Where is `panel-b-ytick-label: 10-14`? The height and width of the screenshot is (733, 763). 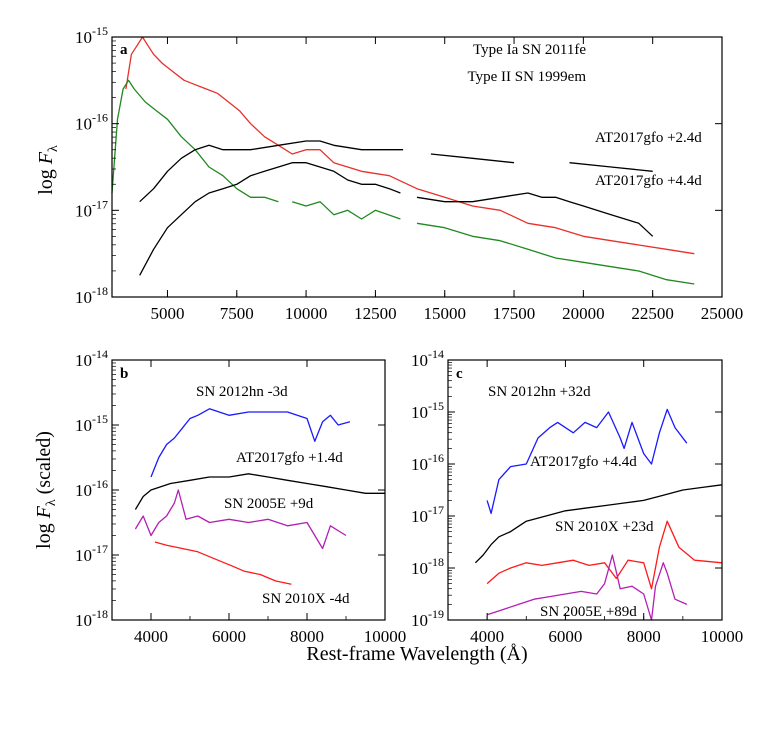 panel-b-ytick-label: 10-14 is located at coordinates (91, 358).